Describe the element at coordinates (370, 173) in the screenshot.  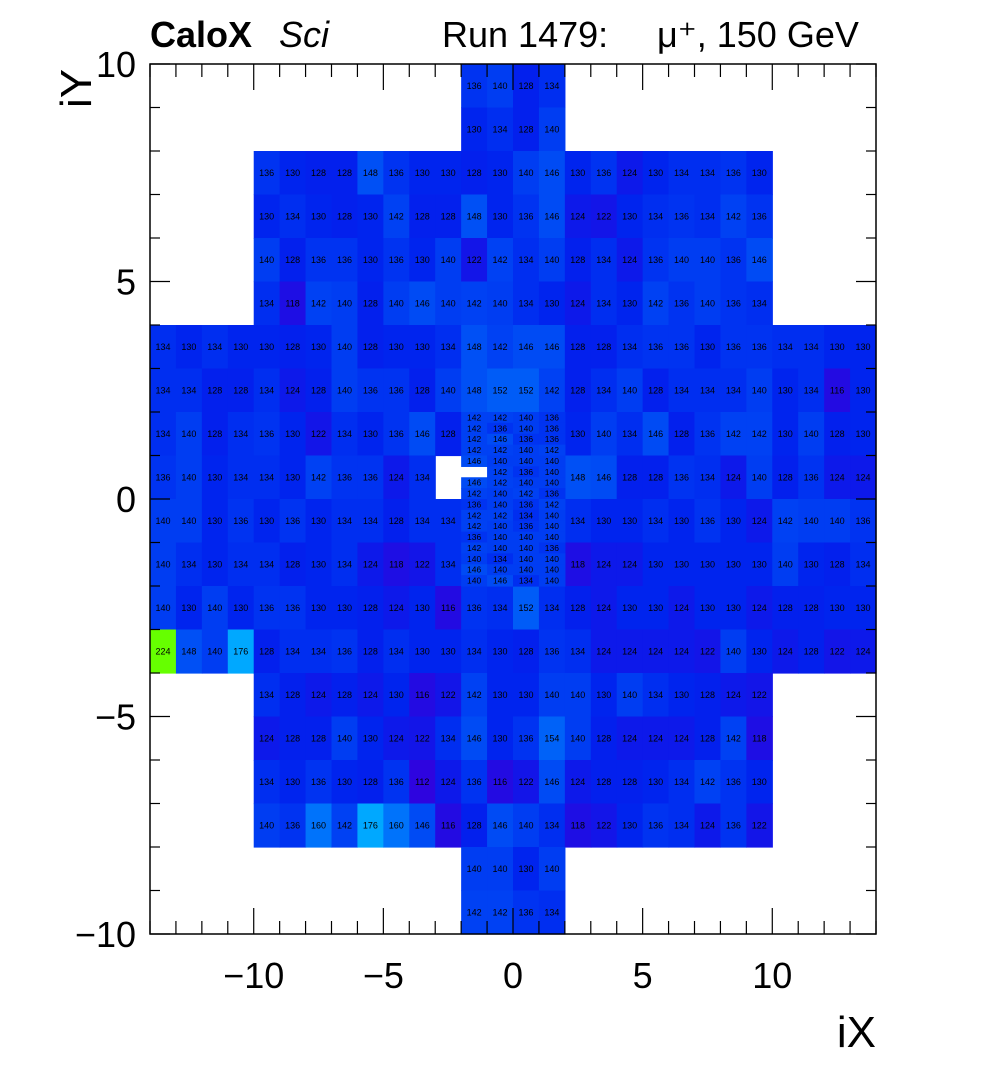
I see `heatmap-cell-label: 148` at that location.